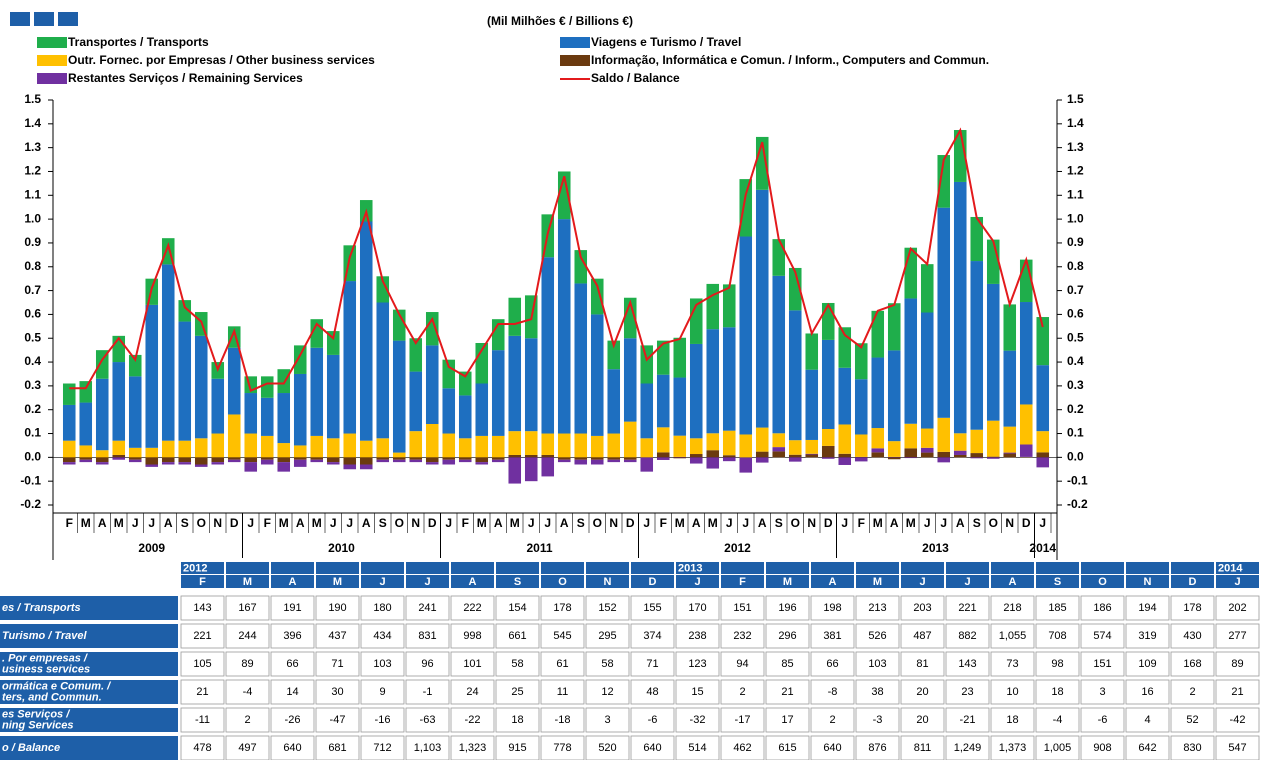  What do you see at coordinates (787, 664) in the screenshot?
I see `table-value: 85` at bounding box center [787, 664].